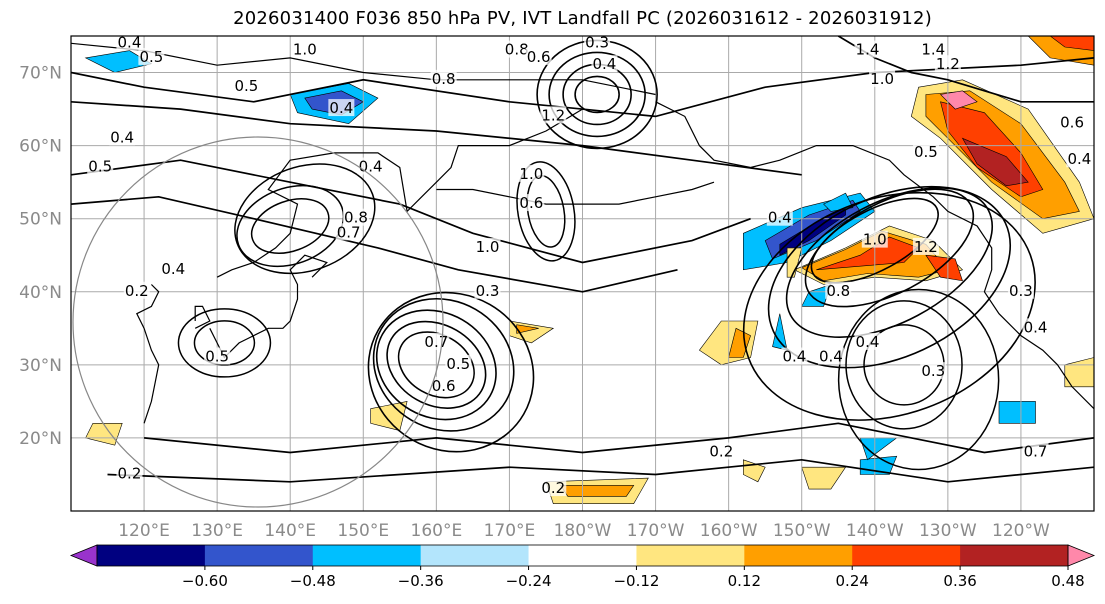 The height and width of the screenshot is (604, 1105). Describe the element at coordinates (656, 531) in the screenshot. I see `lon-tick-label: 170°W` at that location.